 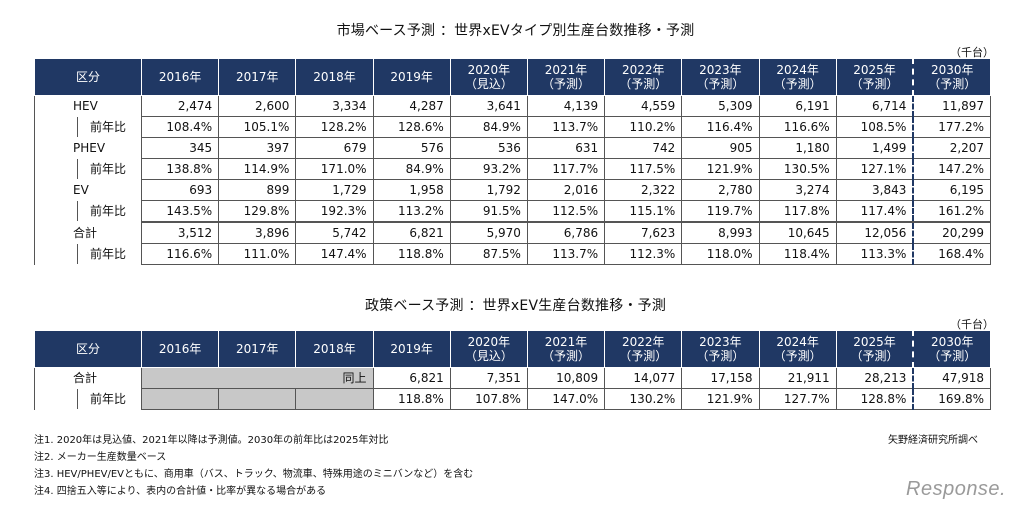 I want to click on source-credit: 矢野経済研究所調べ, so click(x=933, y=440).